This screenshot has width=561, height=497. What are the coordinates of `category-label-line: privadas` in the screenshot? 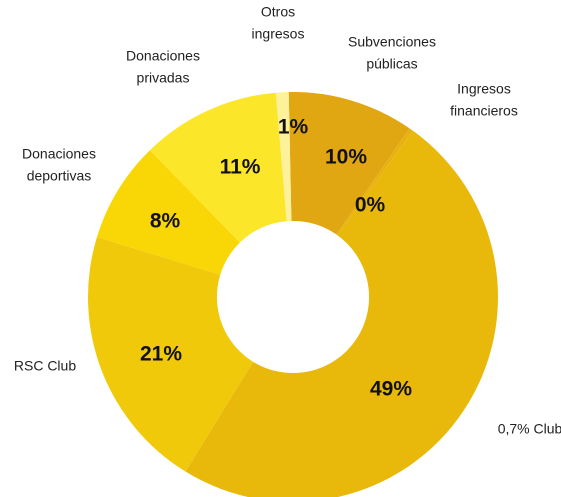 It's located at (163, 78).